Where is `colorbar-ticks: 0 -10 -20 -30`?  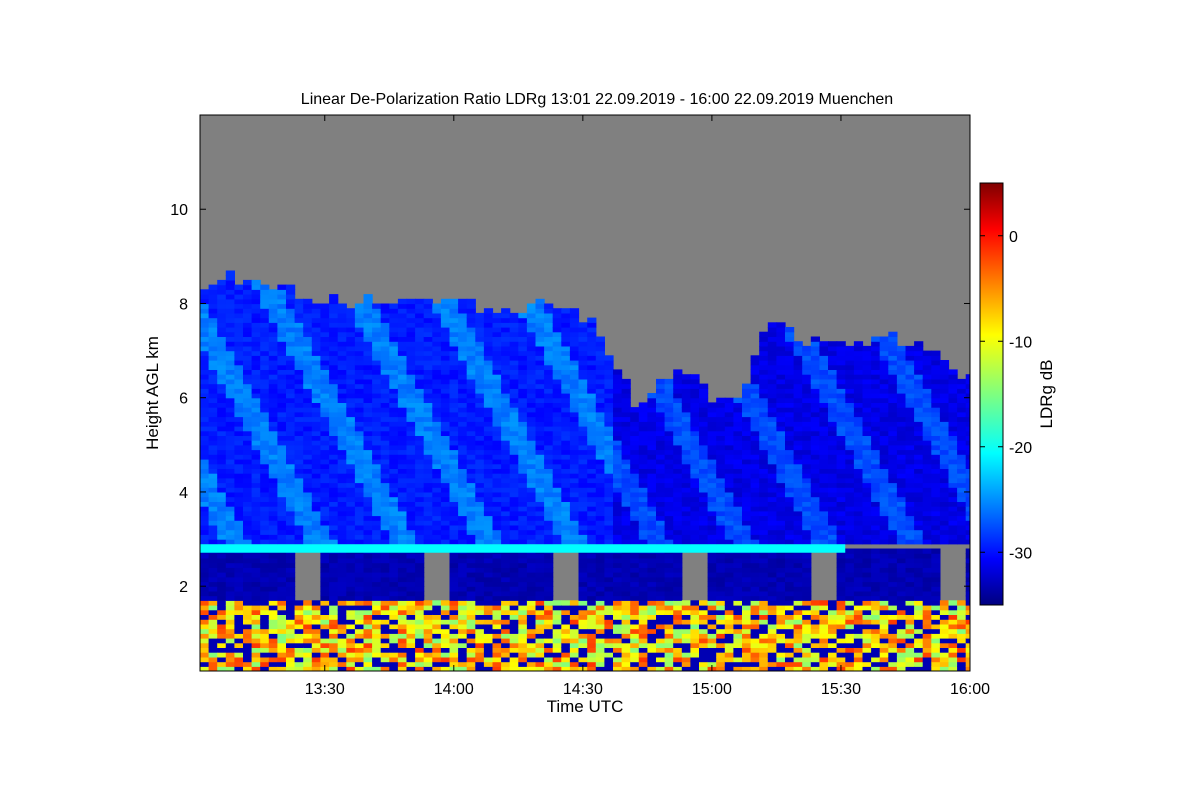 colorbar-ticks: 0 -10 -20 -30 is located at coordinates (1006, 395).